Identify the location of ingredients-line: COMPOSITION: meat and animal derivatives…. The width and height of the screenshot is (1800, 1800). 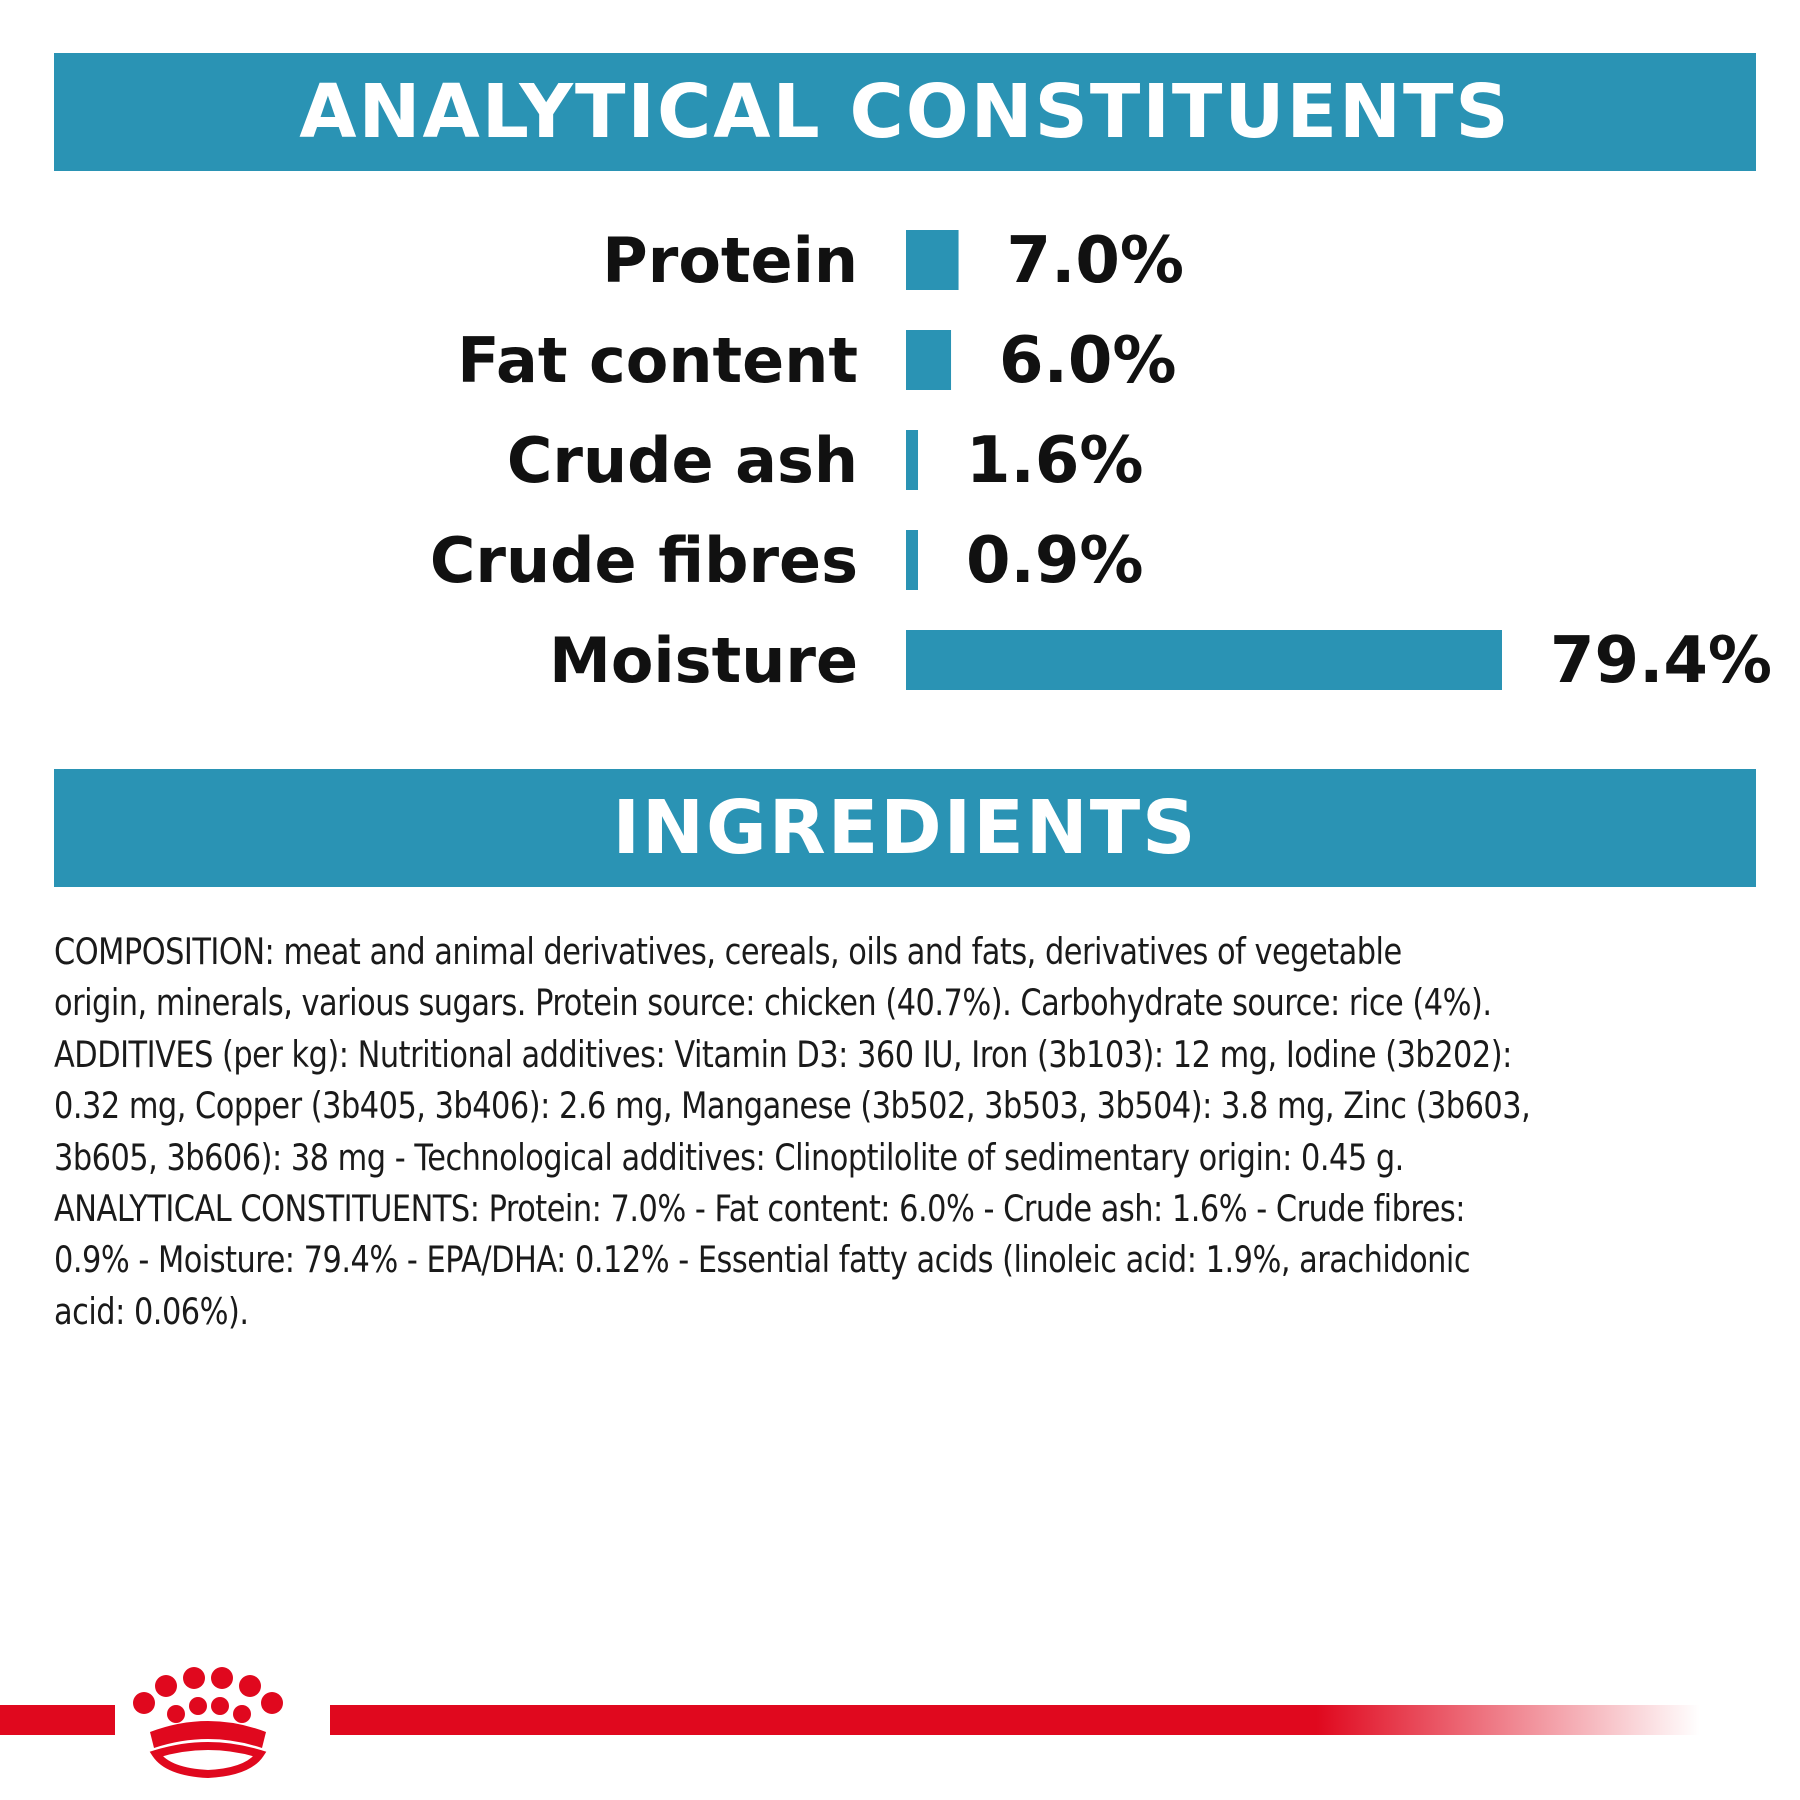
(728, 951).